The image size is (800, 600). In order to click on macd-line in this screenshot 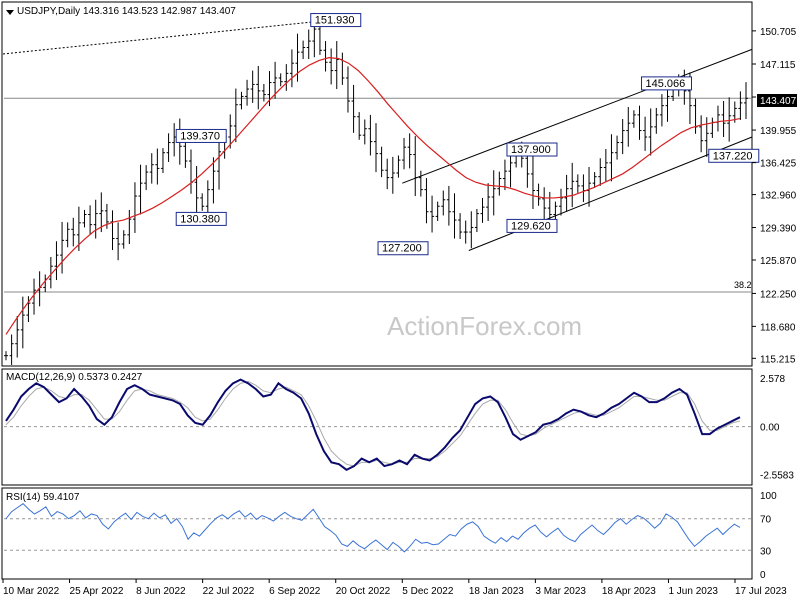, I will do `click(373, 425)`.